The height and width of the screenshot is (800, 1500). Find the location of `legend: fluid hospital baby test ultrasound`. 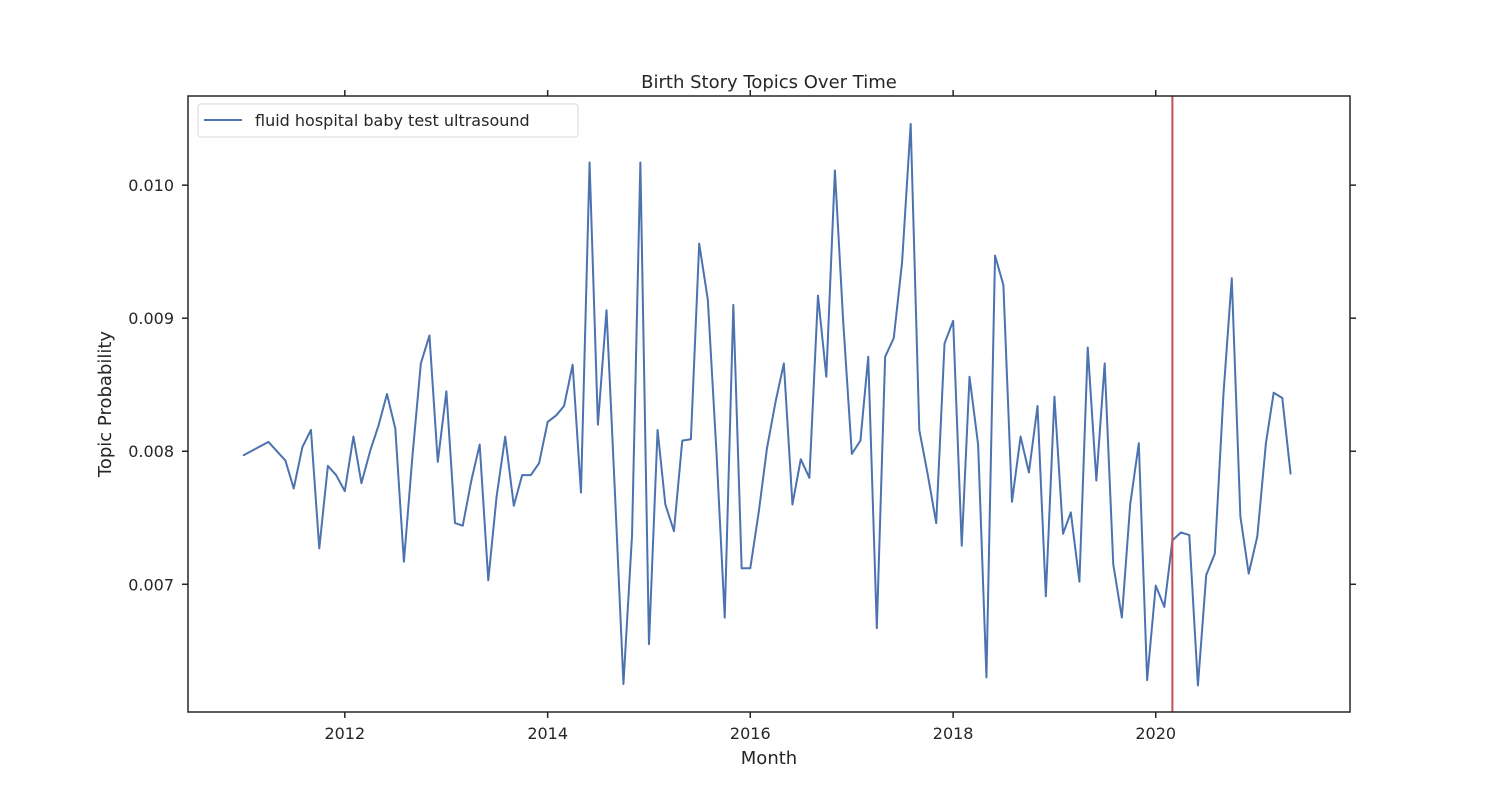

legend: fluid hospital baby test ultrasound is located at coordinates (388, 120).